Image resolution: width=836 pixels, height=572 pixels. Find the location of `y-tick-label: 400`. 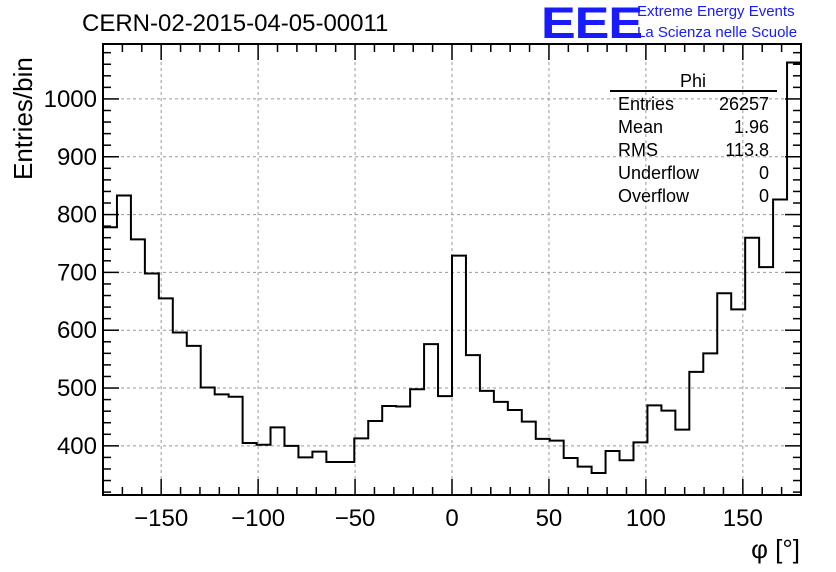

y-tick-label: 400 is located at coordinates (77, 446).